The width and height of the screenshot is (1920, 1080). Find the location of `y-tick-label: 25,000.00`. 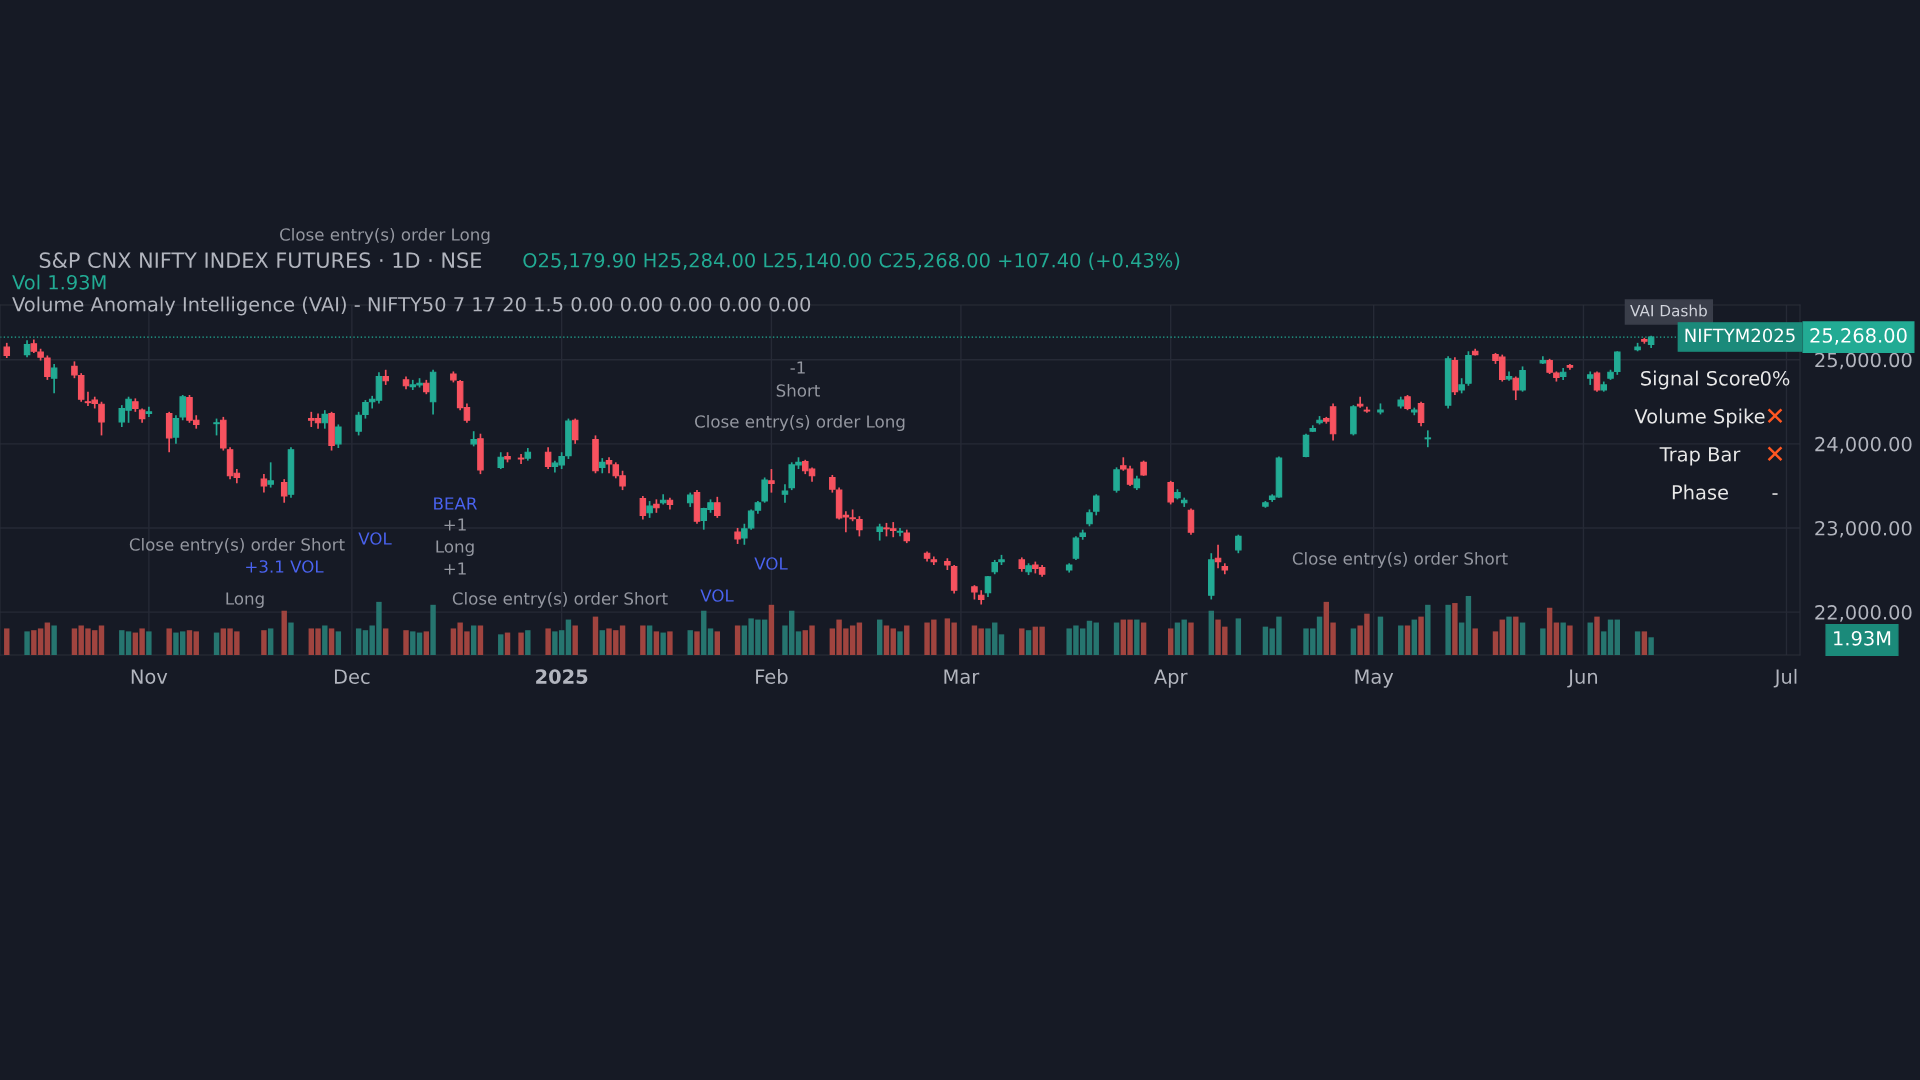

y-tick-label: 25,000.00 is located at coordinates (1863, 361).